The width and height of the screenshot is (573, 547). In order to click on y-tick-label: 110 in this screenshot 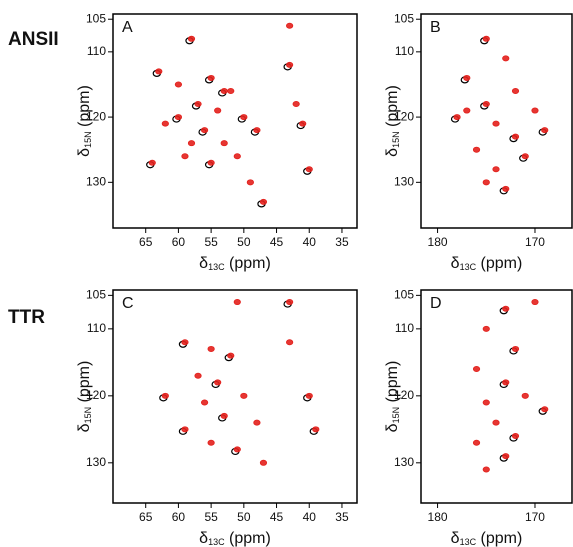, I will do `click(96, 328)`.